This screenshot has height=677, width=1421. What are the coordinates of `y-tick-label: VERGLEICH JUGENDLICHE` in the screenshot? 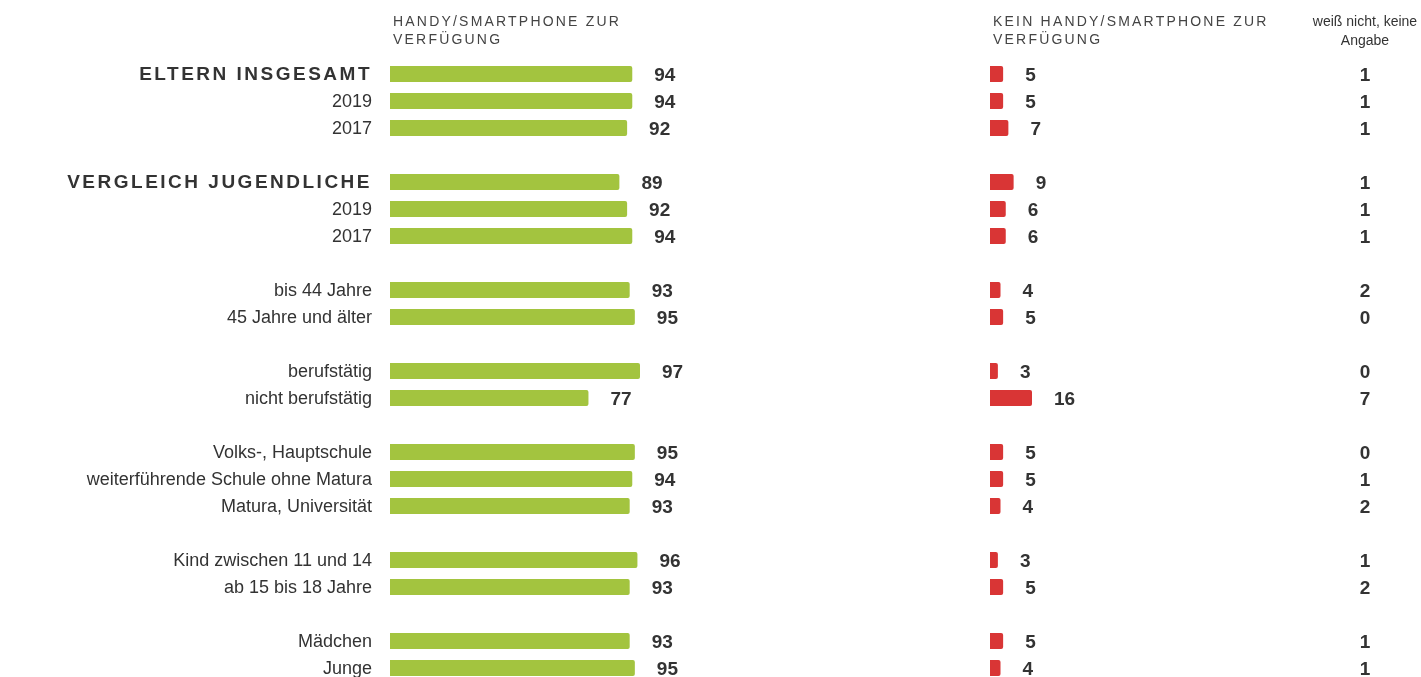 It's located at (219, 181).